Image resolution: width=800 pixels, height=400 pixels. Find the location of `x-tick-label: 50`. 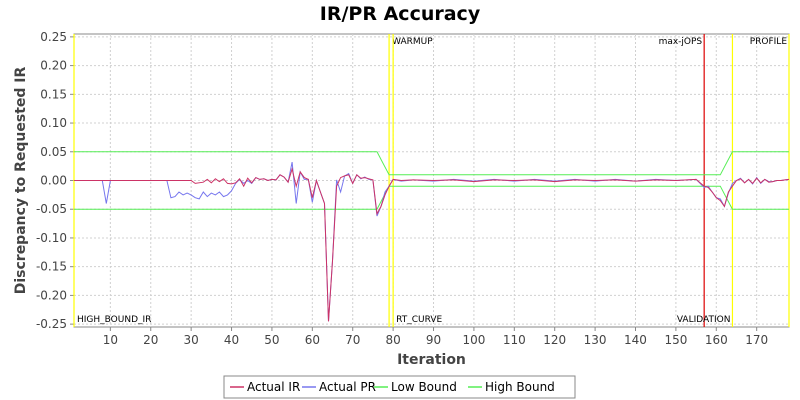

x-tick-label: 50 is located at coordinates (271, 340).